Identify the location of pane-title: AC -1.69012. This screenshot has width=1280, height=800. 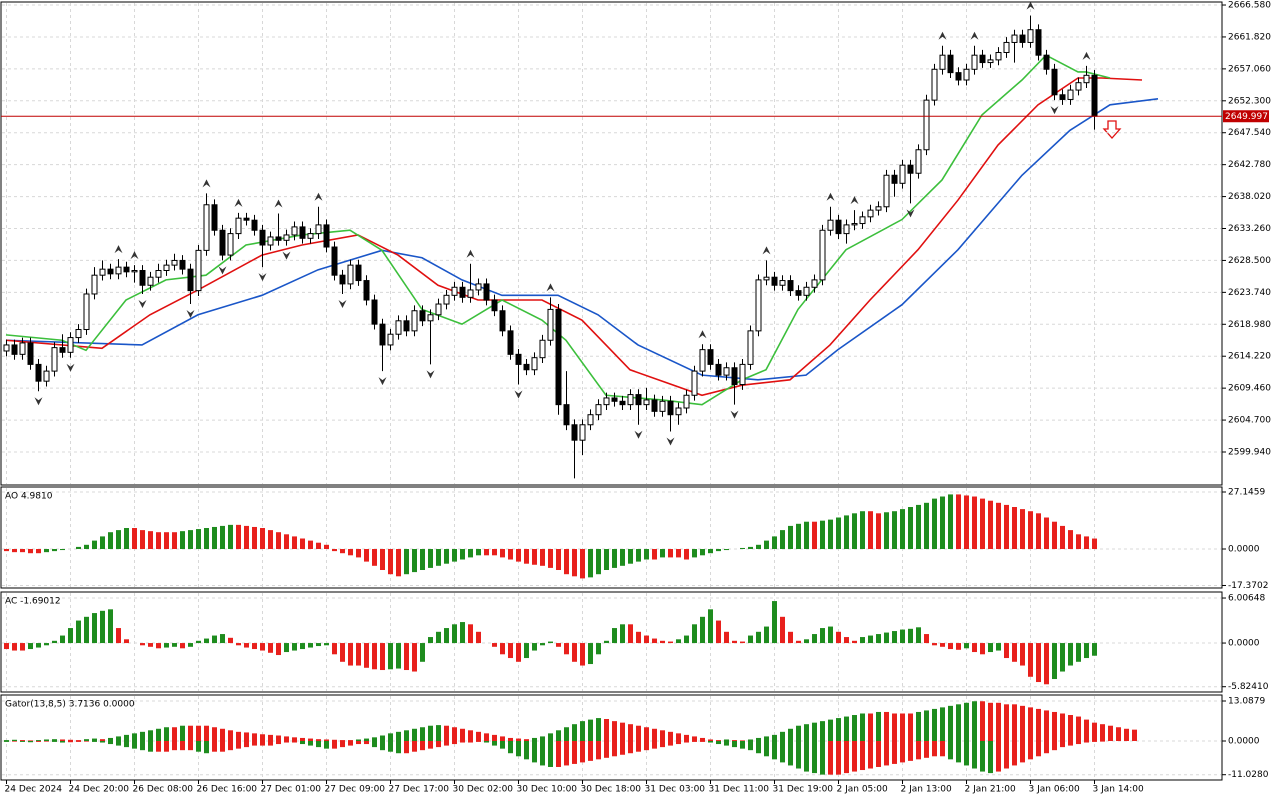
(33, 602).